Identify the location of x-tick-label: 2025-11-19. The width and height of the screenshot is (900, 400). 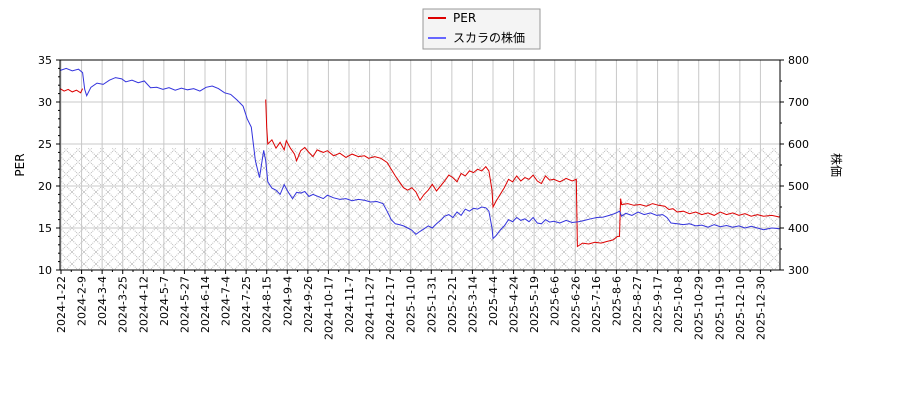
(719, 308).